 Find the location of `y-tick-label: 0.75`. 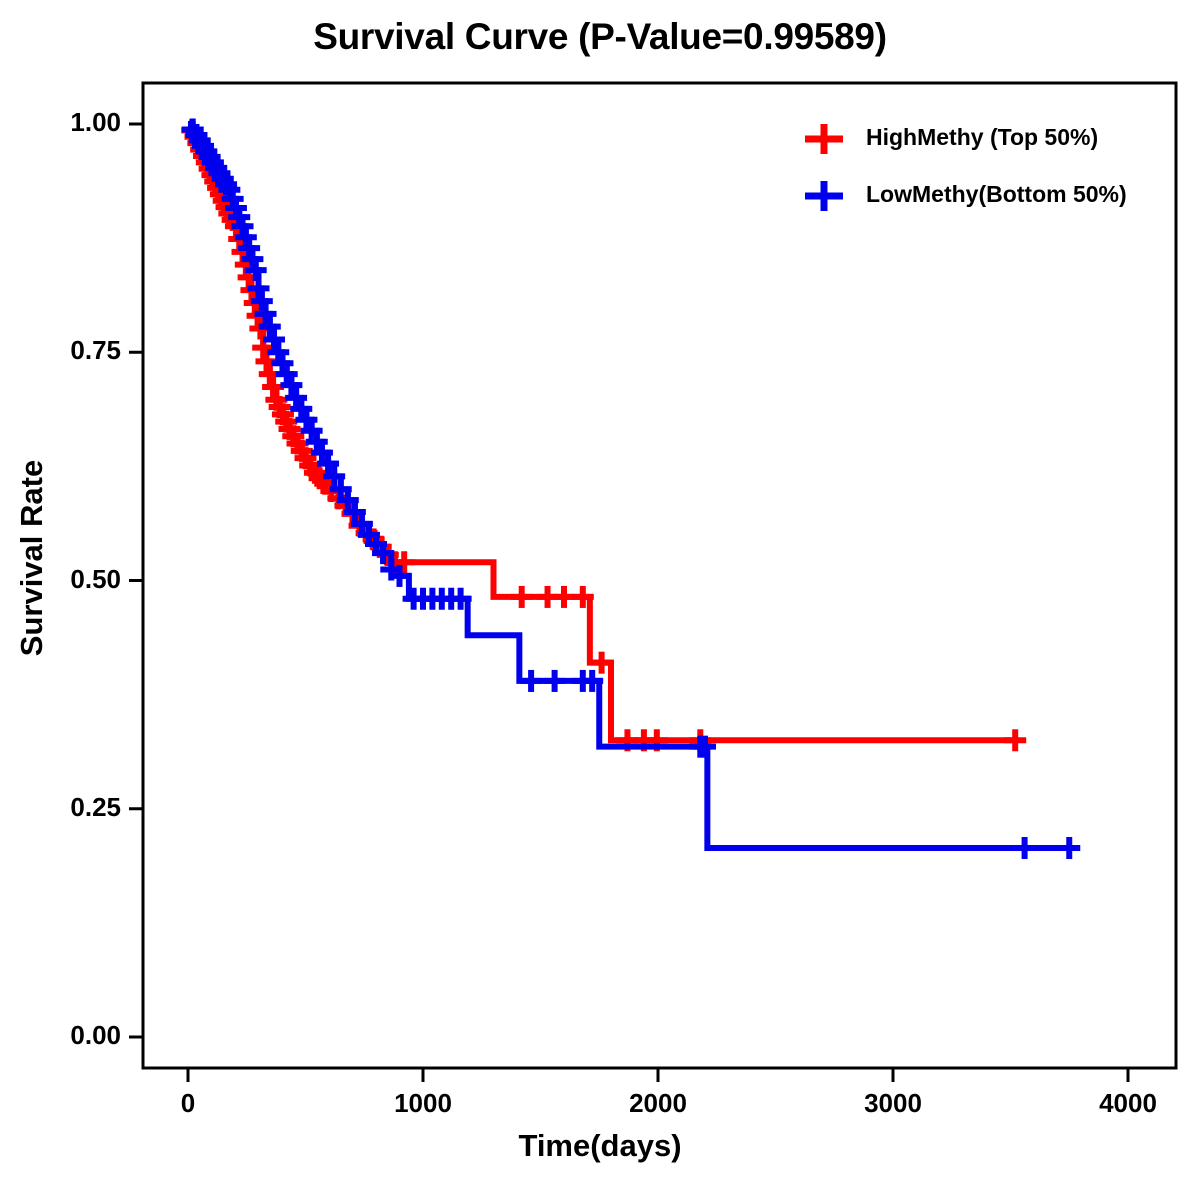

y-tick-label: 0.75 is located at coordinates (95, 350).